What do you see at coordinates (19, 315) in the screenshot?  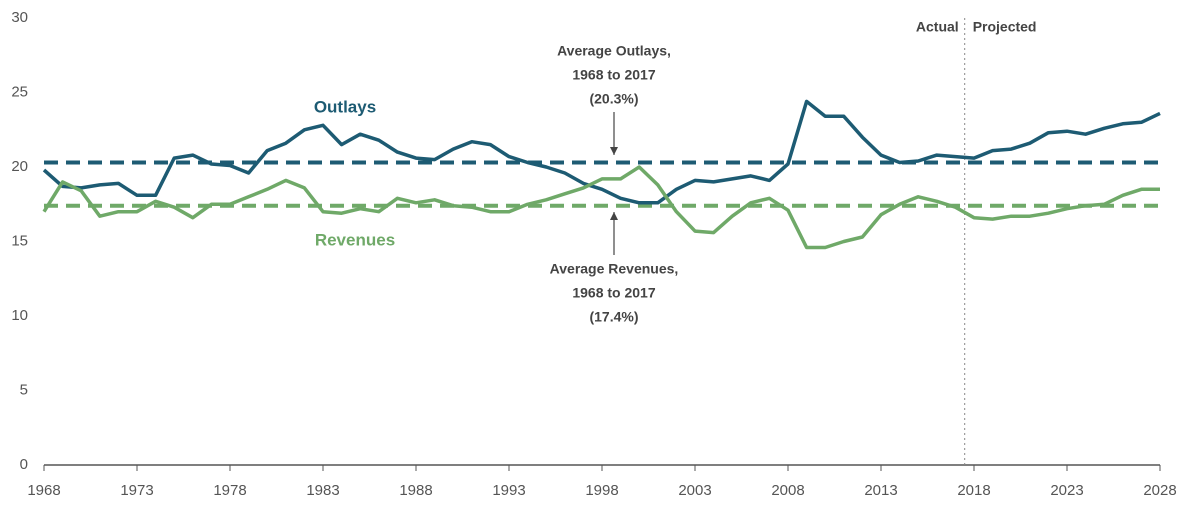 I see `y-tick-label: 10` at bounding box center [19, 315].